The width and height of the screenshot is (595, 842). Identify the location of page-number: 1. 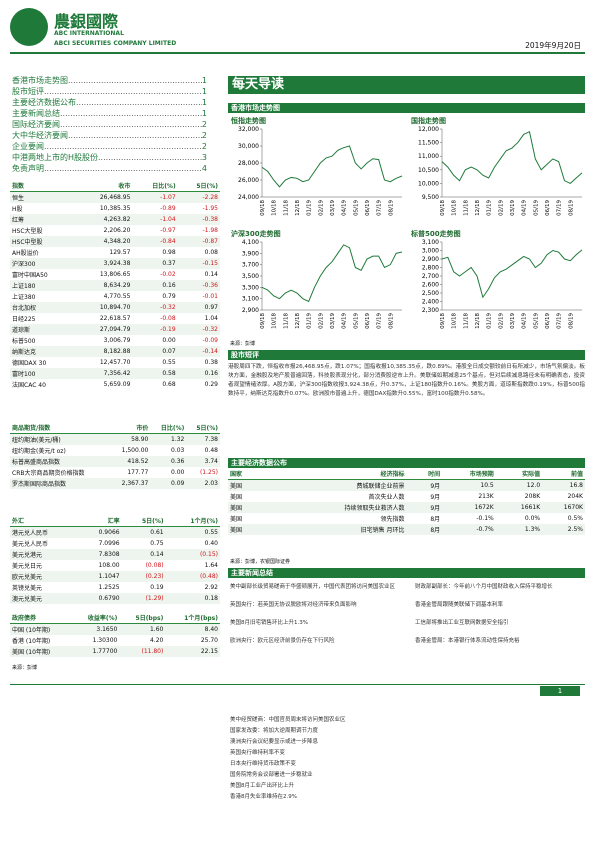
(560, 691).